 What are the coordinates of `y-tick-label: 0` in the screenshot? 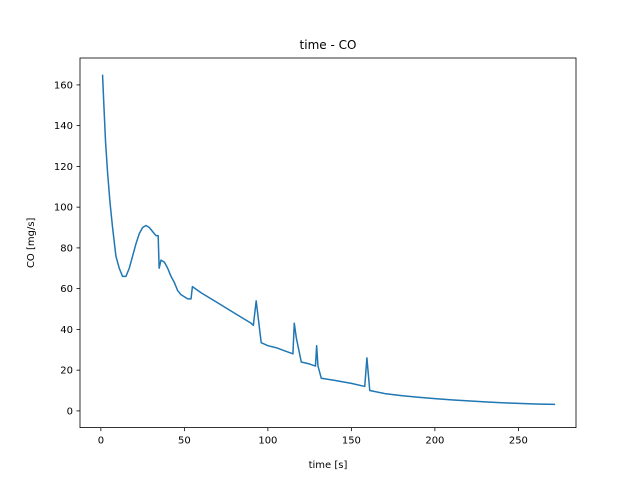 It's located at (70, 411).